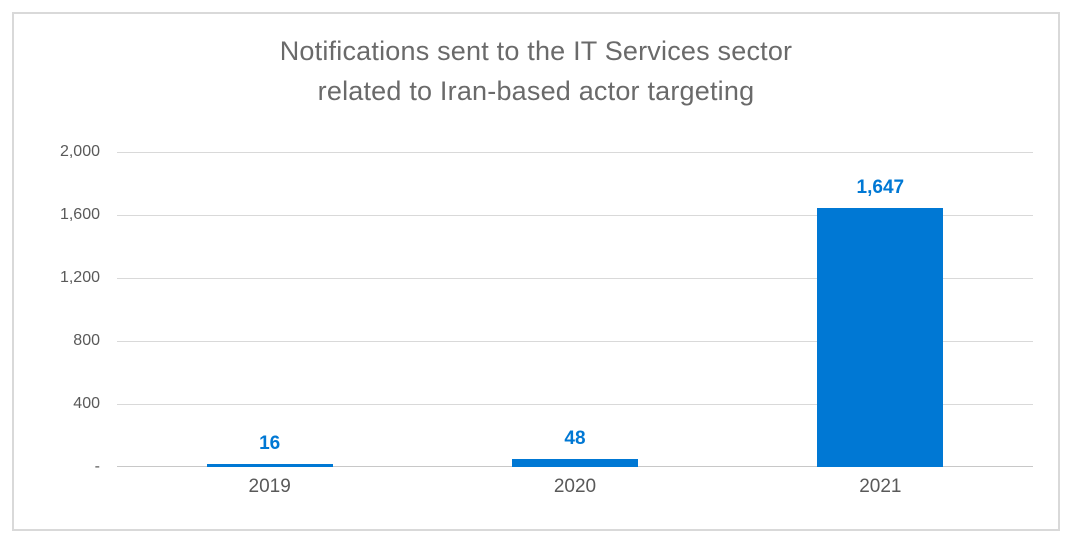  Describe the element at coordinates (575, 486) in the screenshot. I see `x-tick-label-2020: 2020` at that location.